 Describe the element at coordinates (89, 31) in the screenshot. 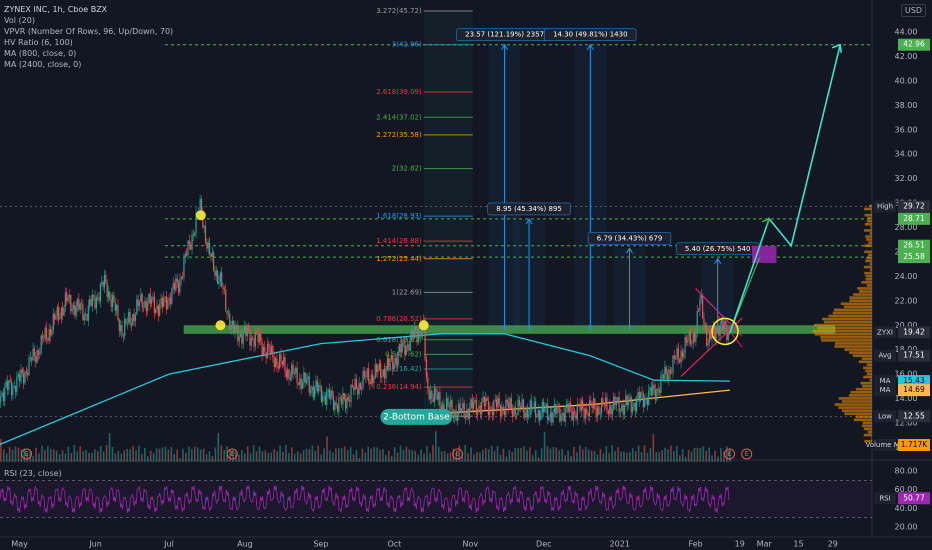

I see `indicator-vpvr: VPVR (Number Of Rows, 96, Up/Down, 70)` at that location.